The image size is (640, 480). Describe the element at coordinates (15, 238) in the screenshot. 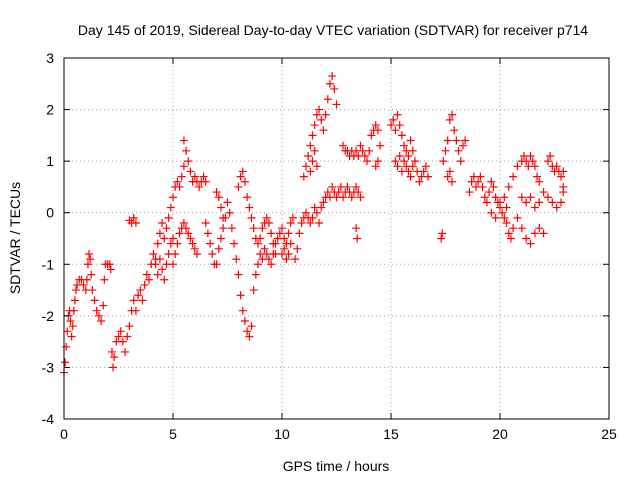

I see `y-axis-label: SDTVAR / TECUs` at that location.